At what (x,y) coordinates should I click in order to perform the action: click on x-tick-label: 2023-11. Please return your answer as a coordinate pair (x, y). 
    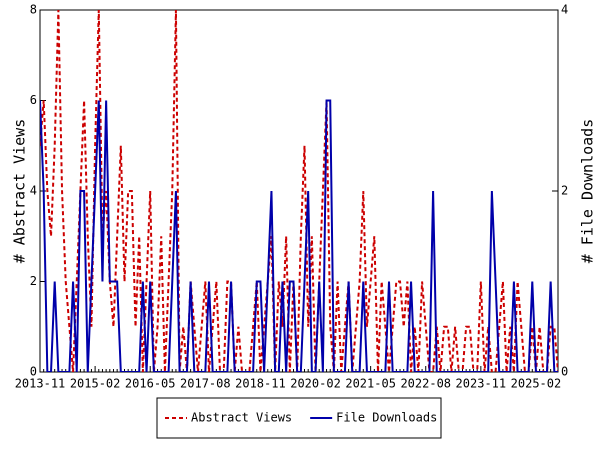
    Looking at the image, I should click on (481, 384).